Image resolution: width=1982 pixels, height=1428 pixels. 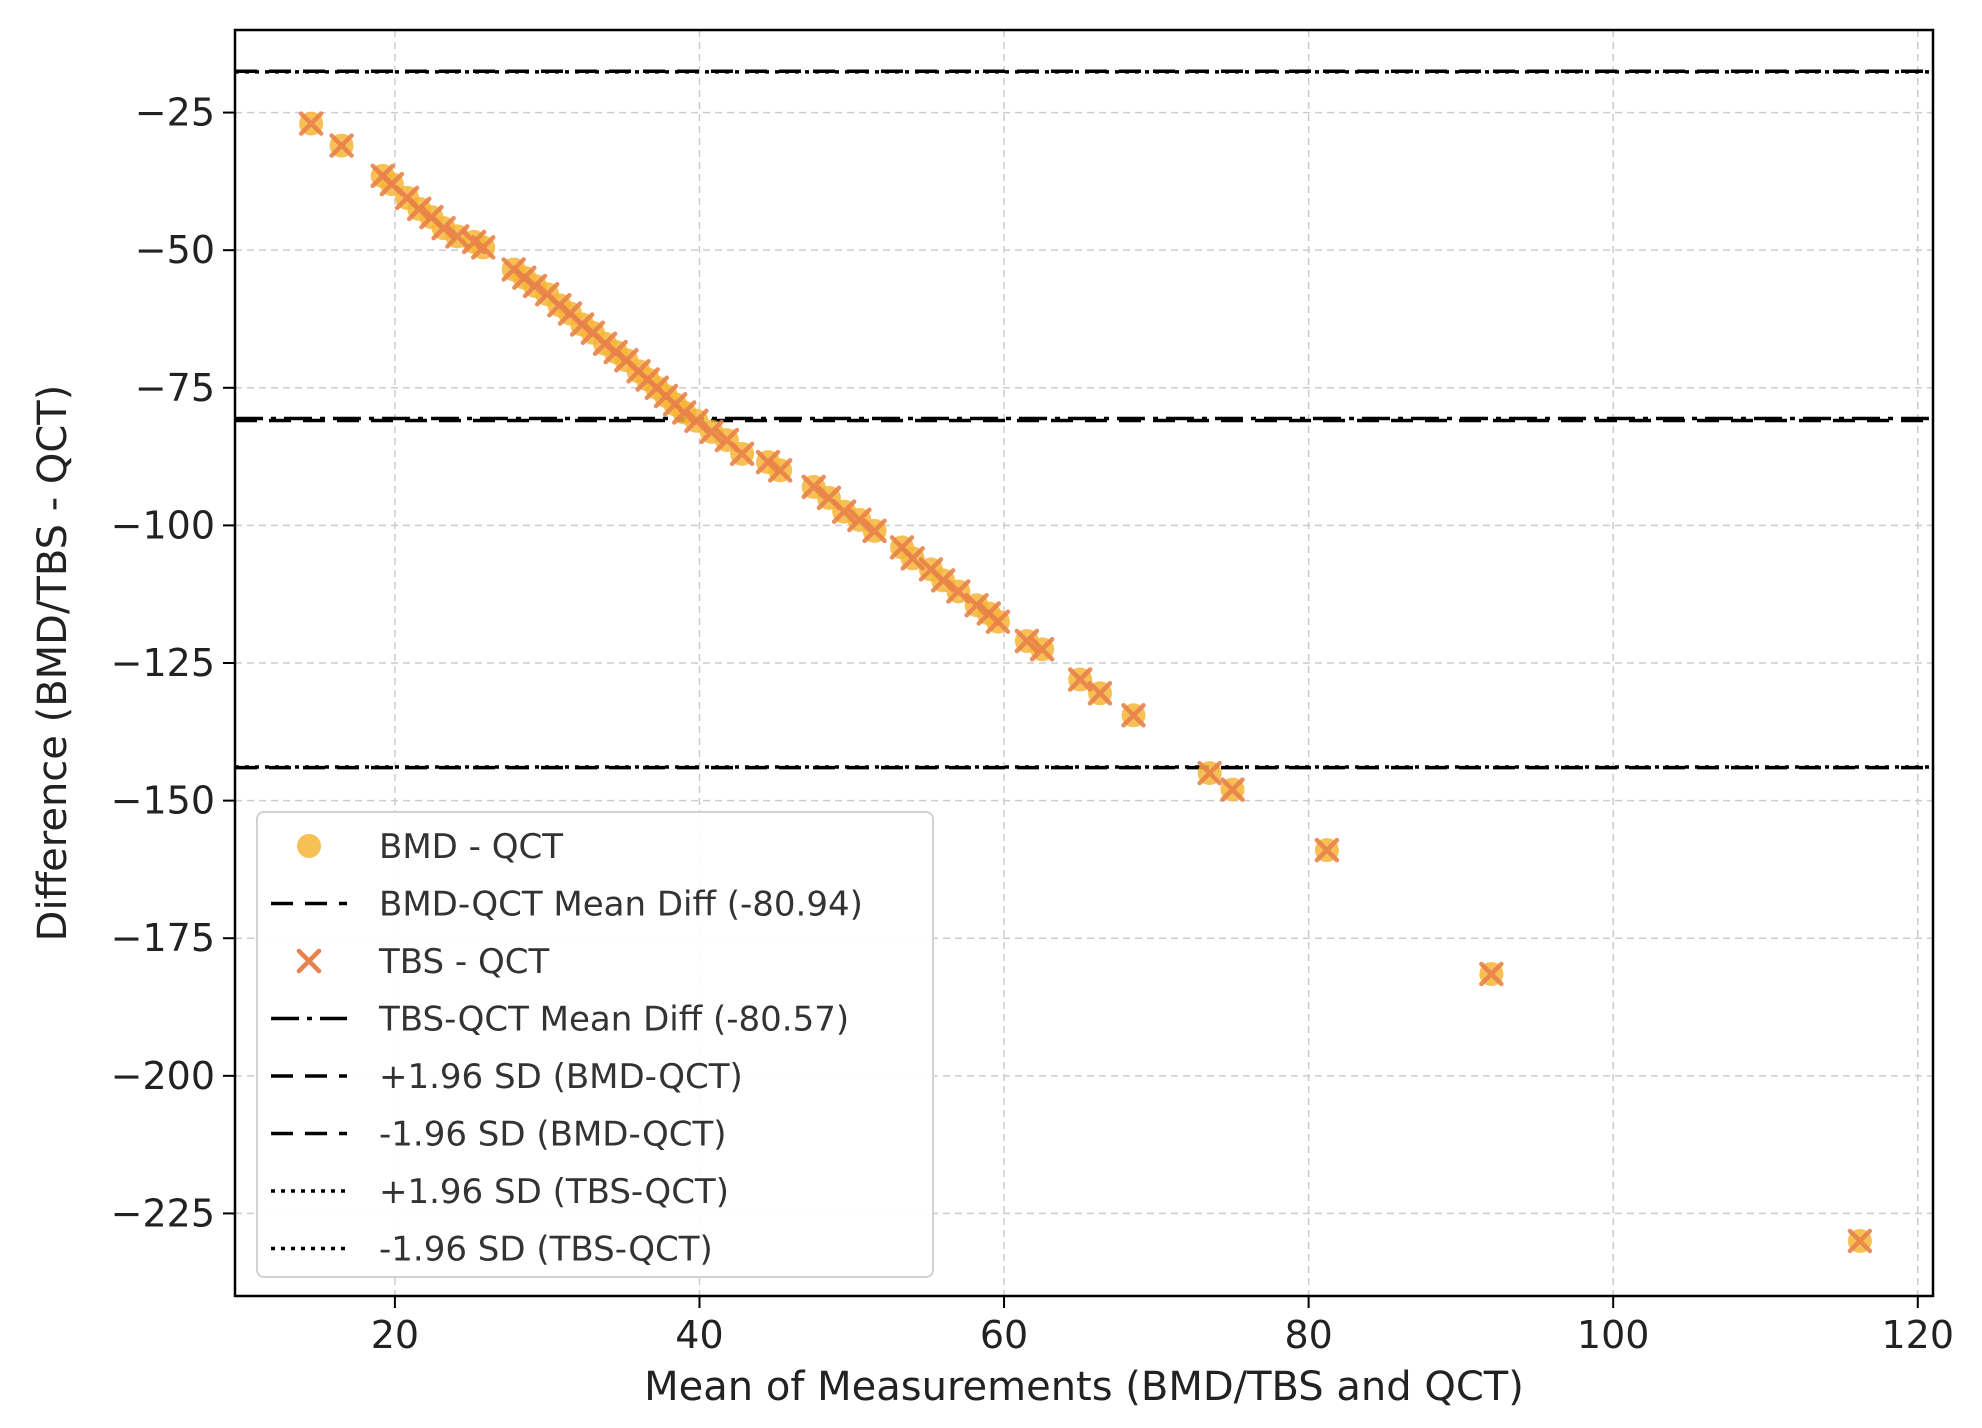 I want to click on y-tick-label: −150, so click(x=163, y=801).